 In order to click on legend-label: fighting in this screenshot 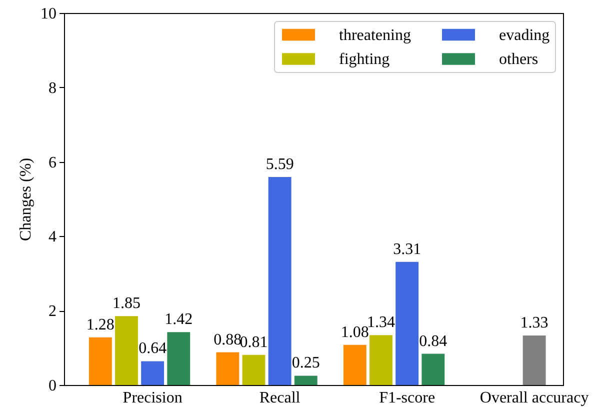, I will do `click(364, 59)`.